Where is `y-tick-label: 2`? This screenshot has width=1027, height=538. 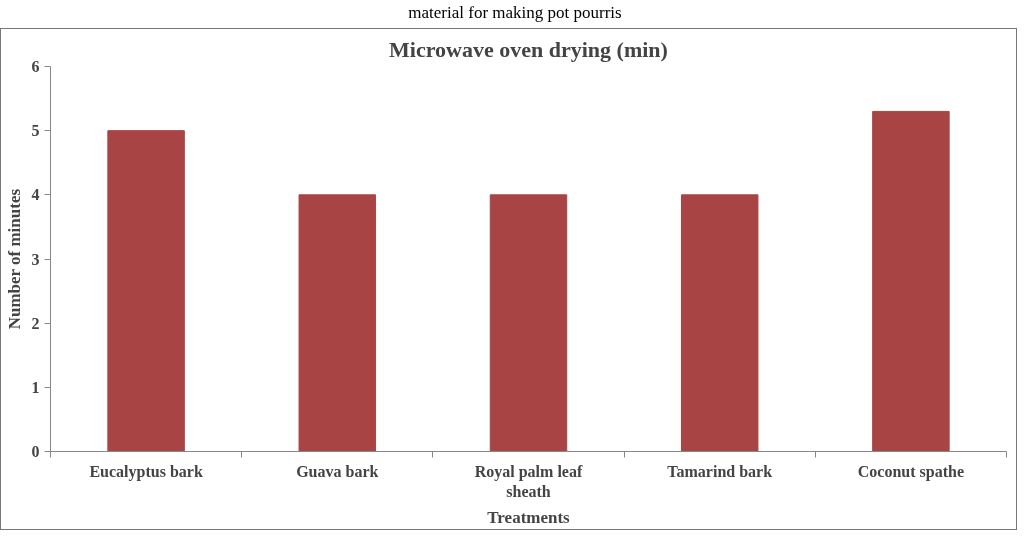
y-tick-label: 2 is located at coordinates (35, 323).